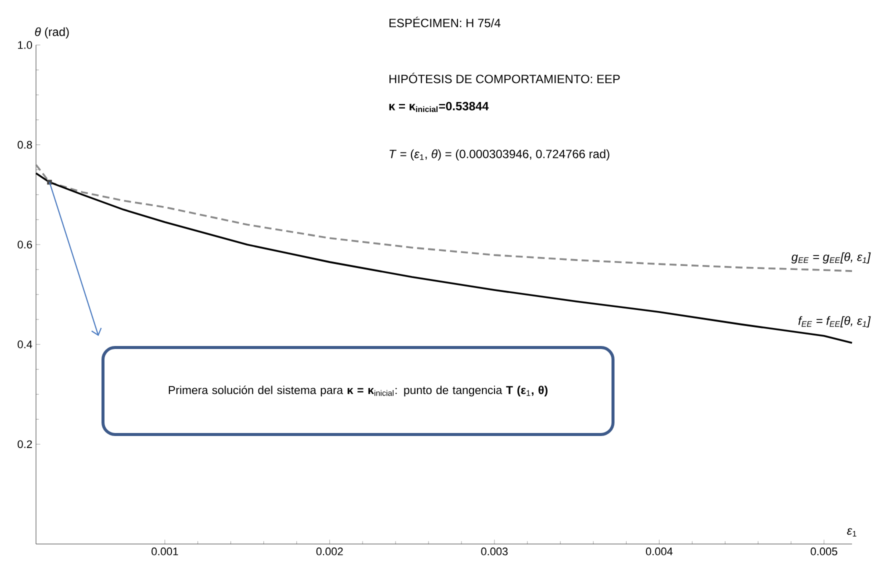 The height and width of the screenshot is (568, 877). I want to click on x-tick-label: 0.003, so click(494, 552).